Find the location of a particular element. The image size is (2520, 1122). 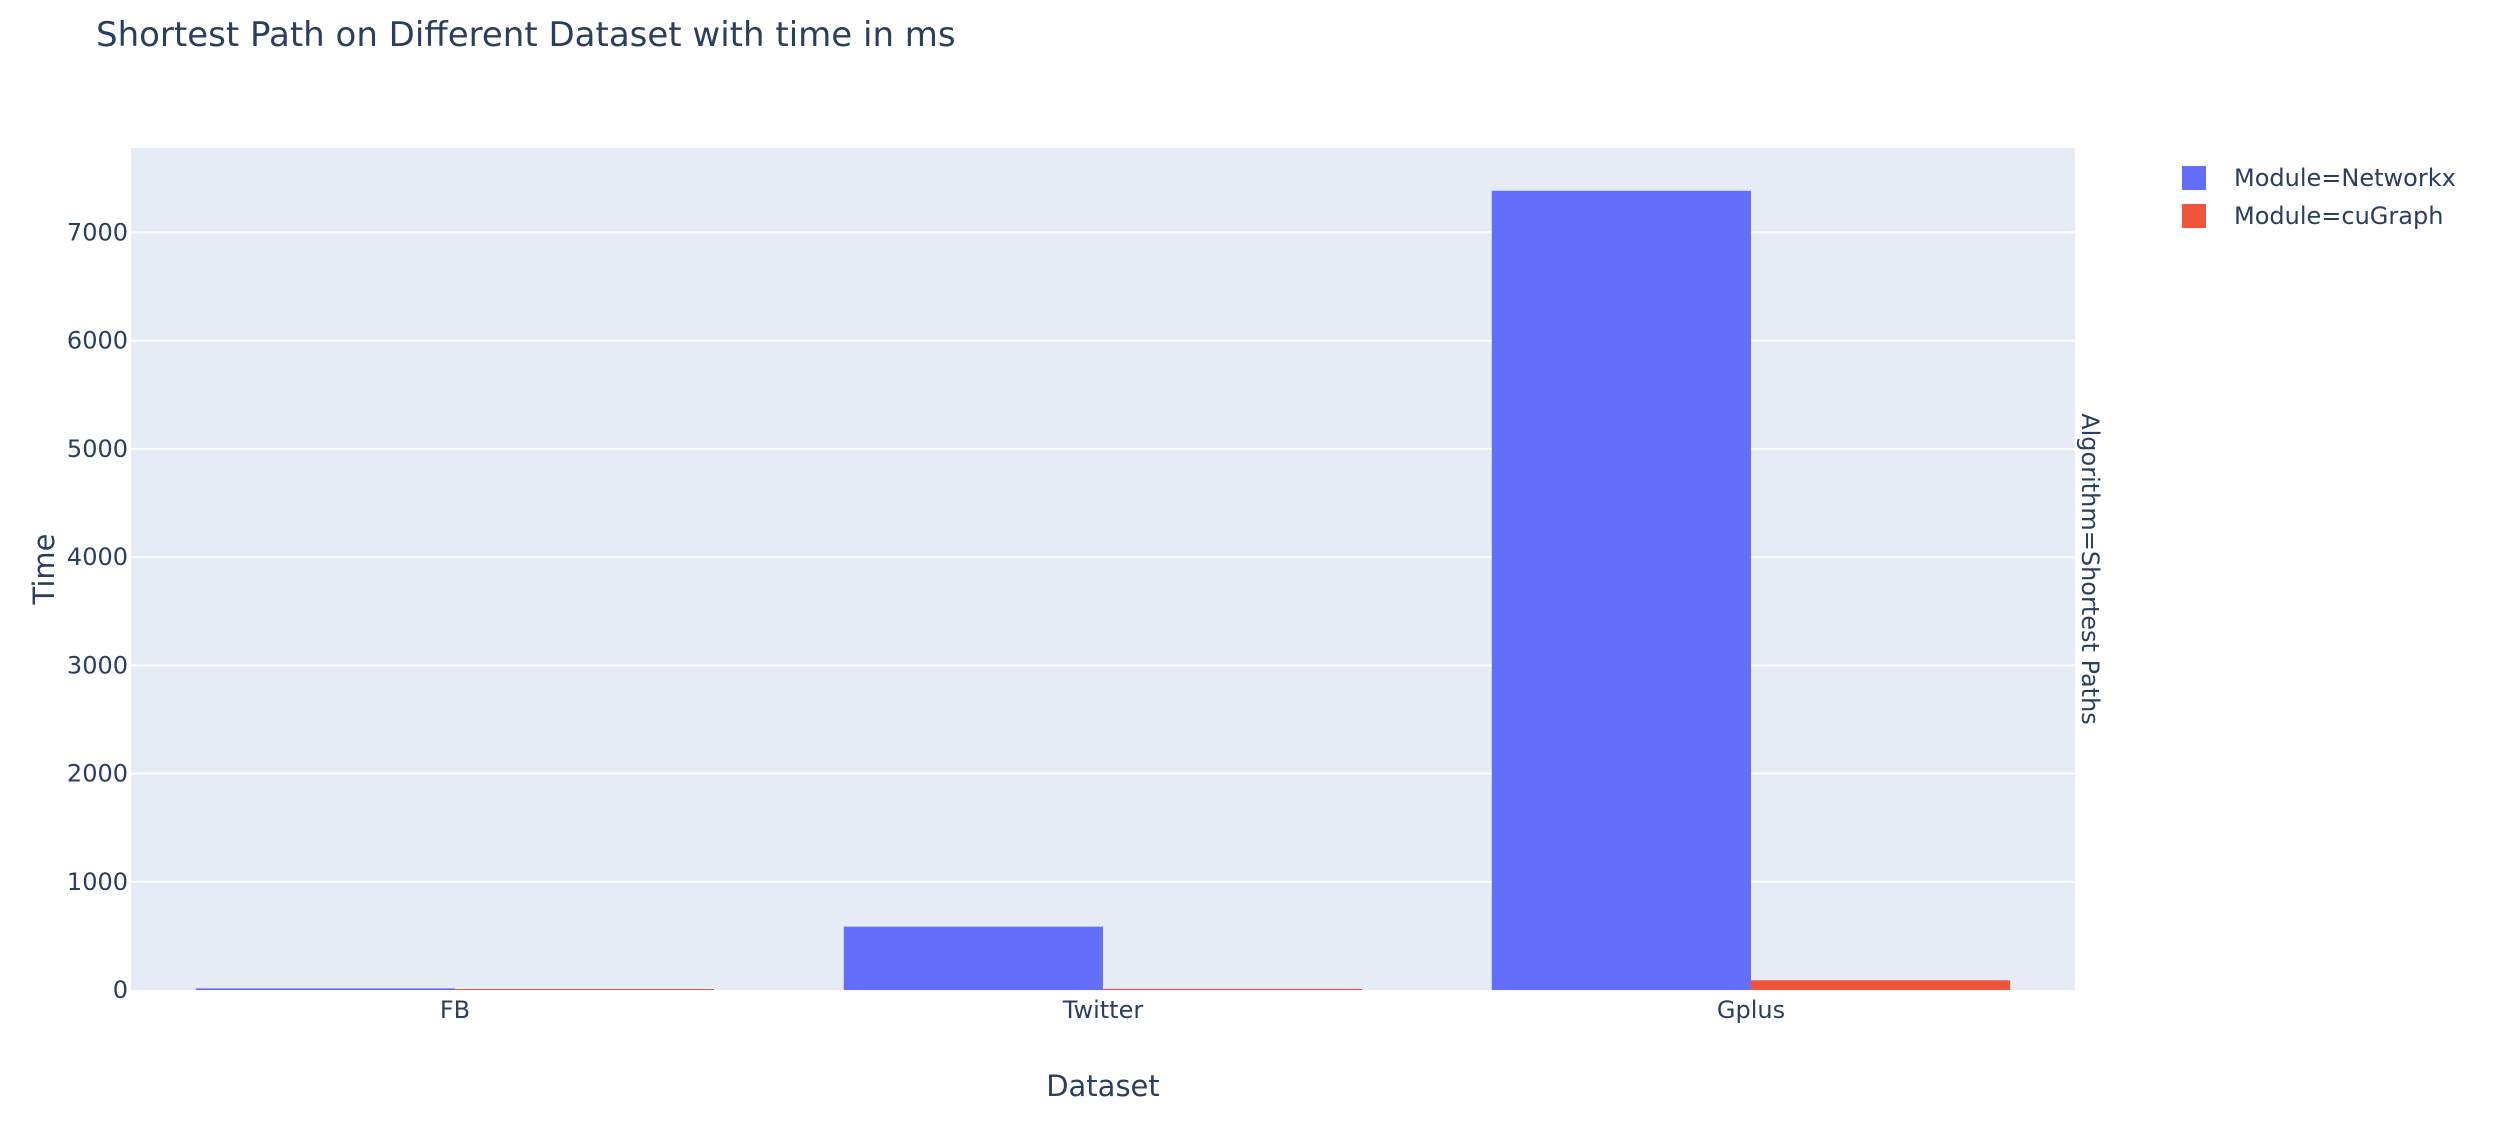

y-tick-label: 6000 is located at coordinates (97, 341).